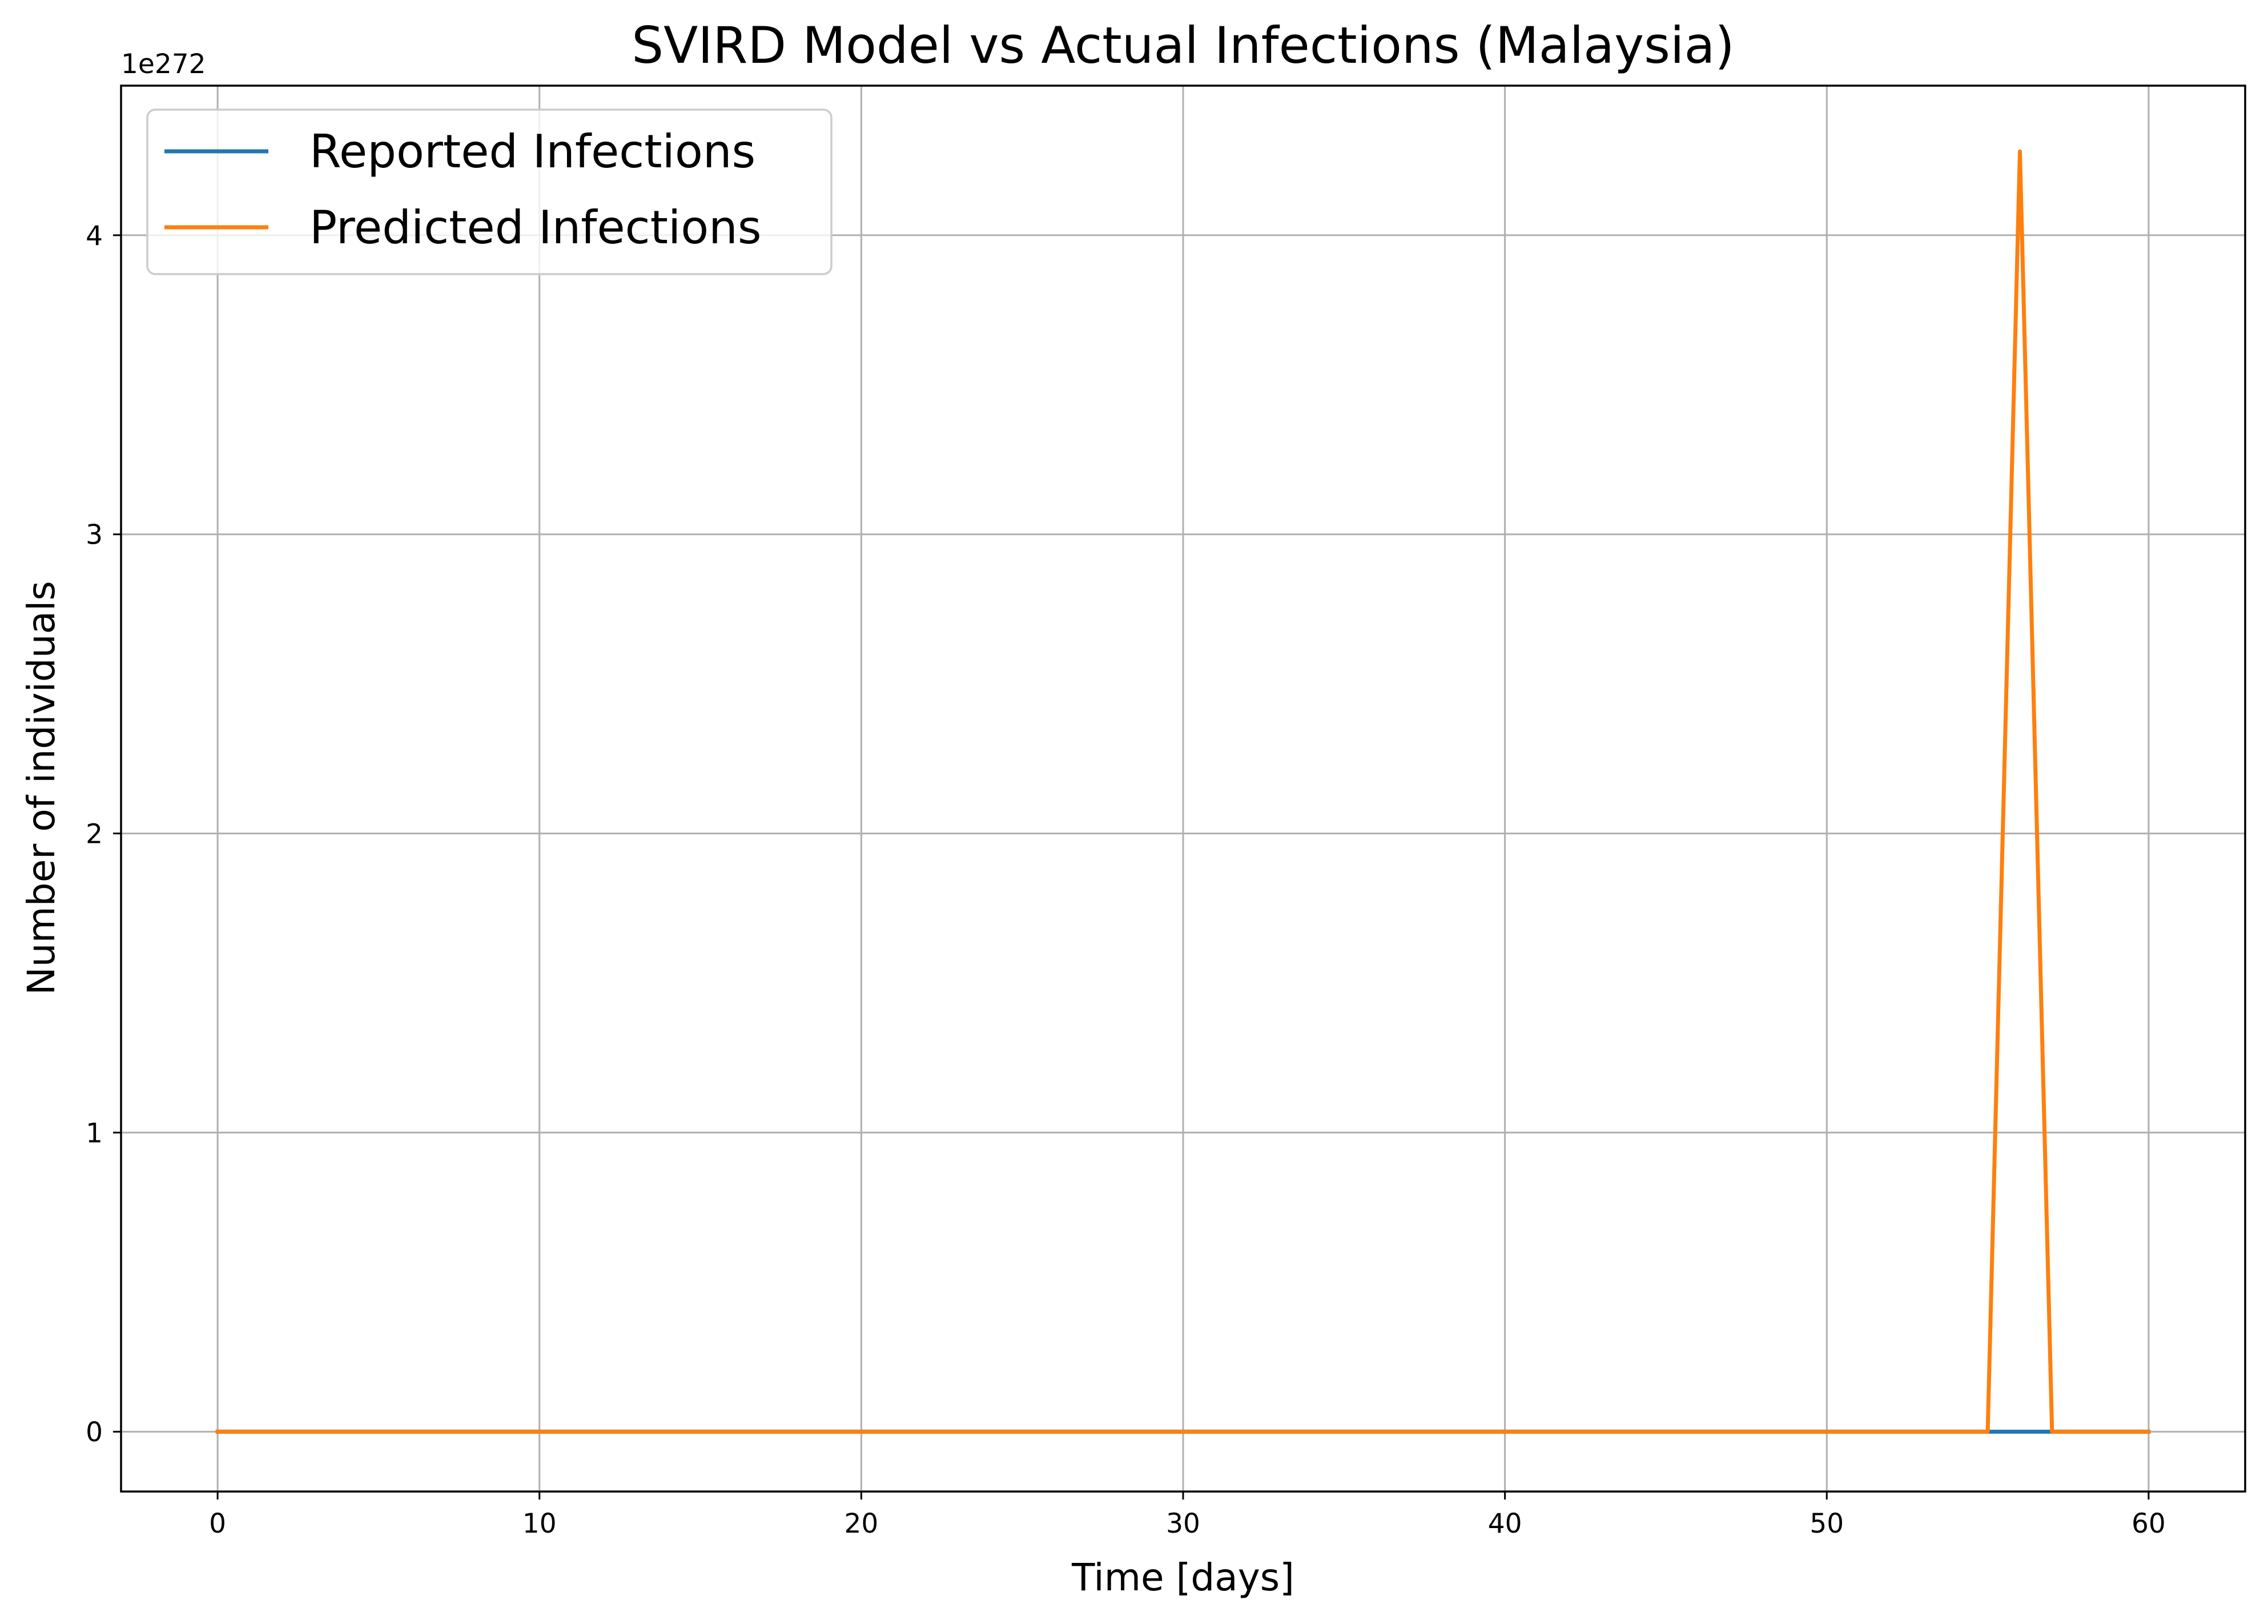 The width and height of the screenshot is (2268, 1624). What do you see at coordinates (41, 788) in the screenshot?
I see `y-axis-label: Number of individuals` at bounding box center [41, 788].